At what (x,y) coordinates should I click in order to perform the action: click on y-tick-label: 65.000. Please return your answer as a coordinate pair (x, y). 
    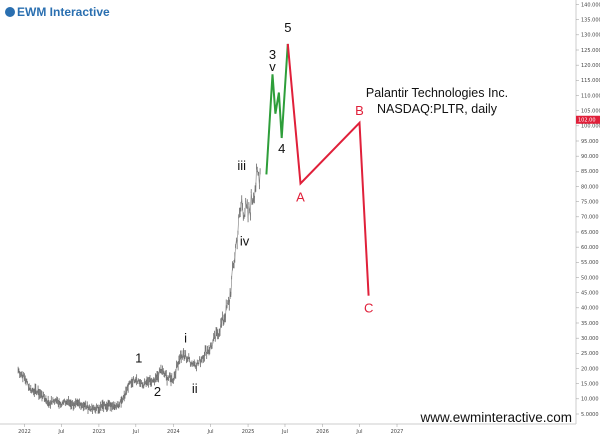
    Looking at the image, I should click on (590, 233).